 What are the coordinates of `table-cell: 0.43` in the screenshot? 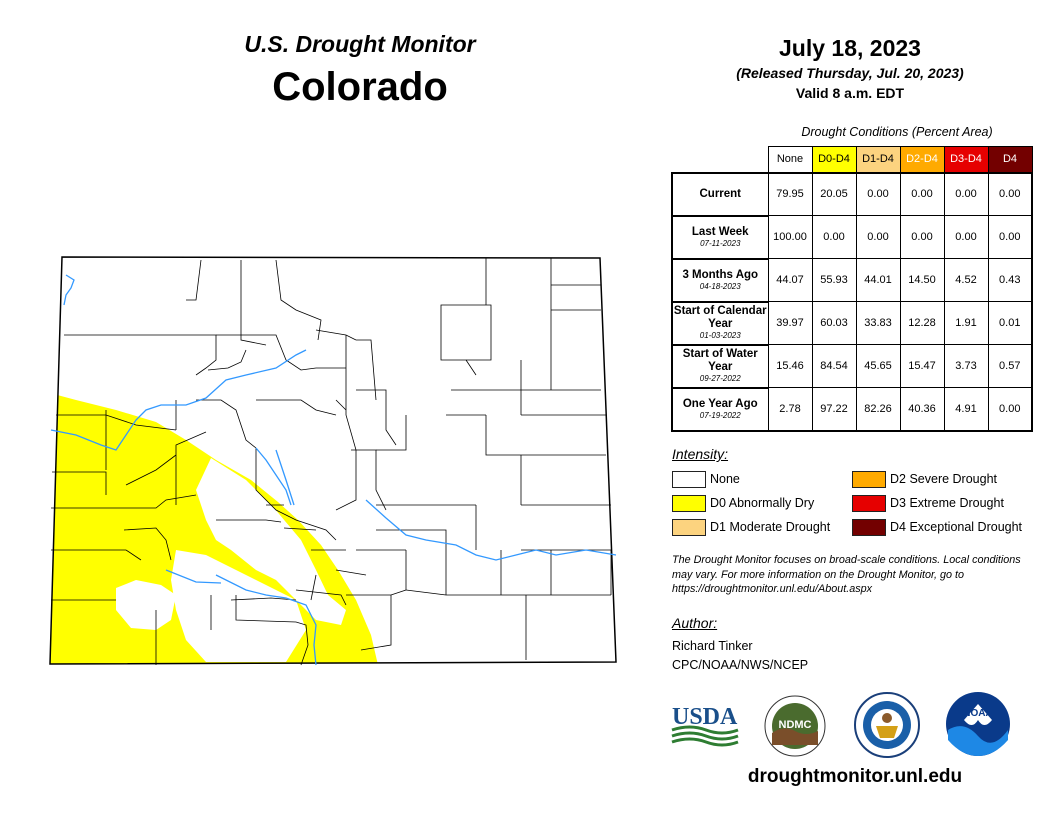 It's located at (1010, 280).